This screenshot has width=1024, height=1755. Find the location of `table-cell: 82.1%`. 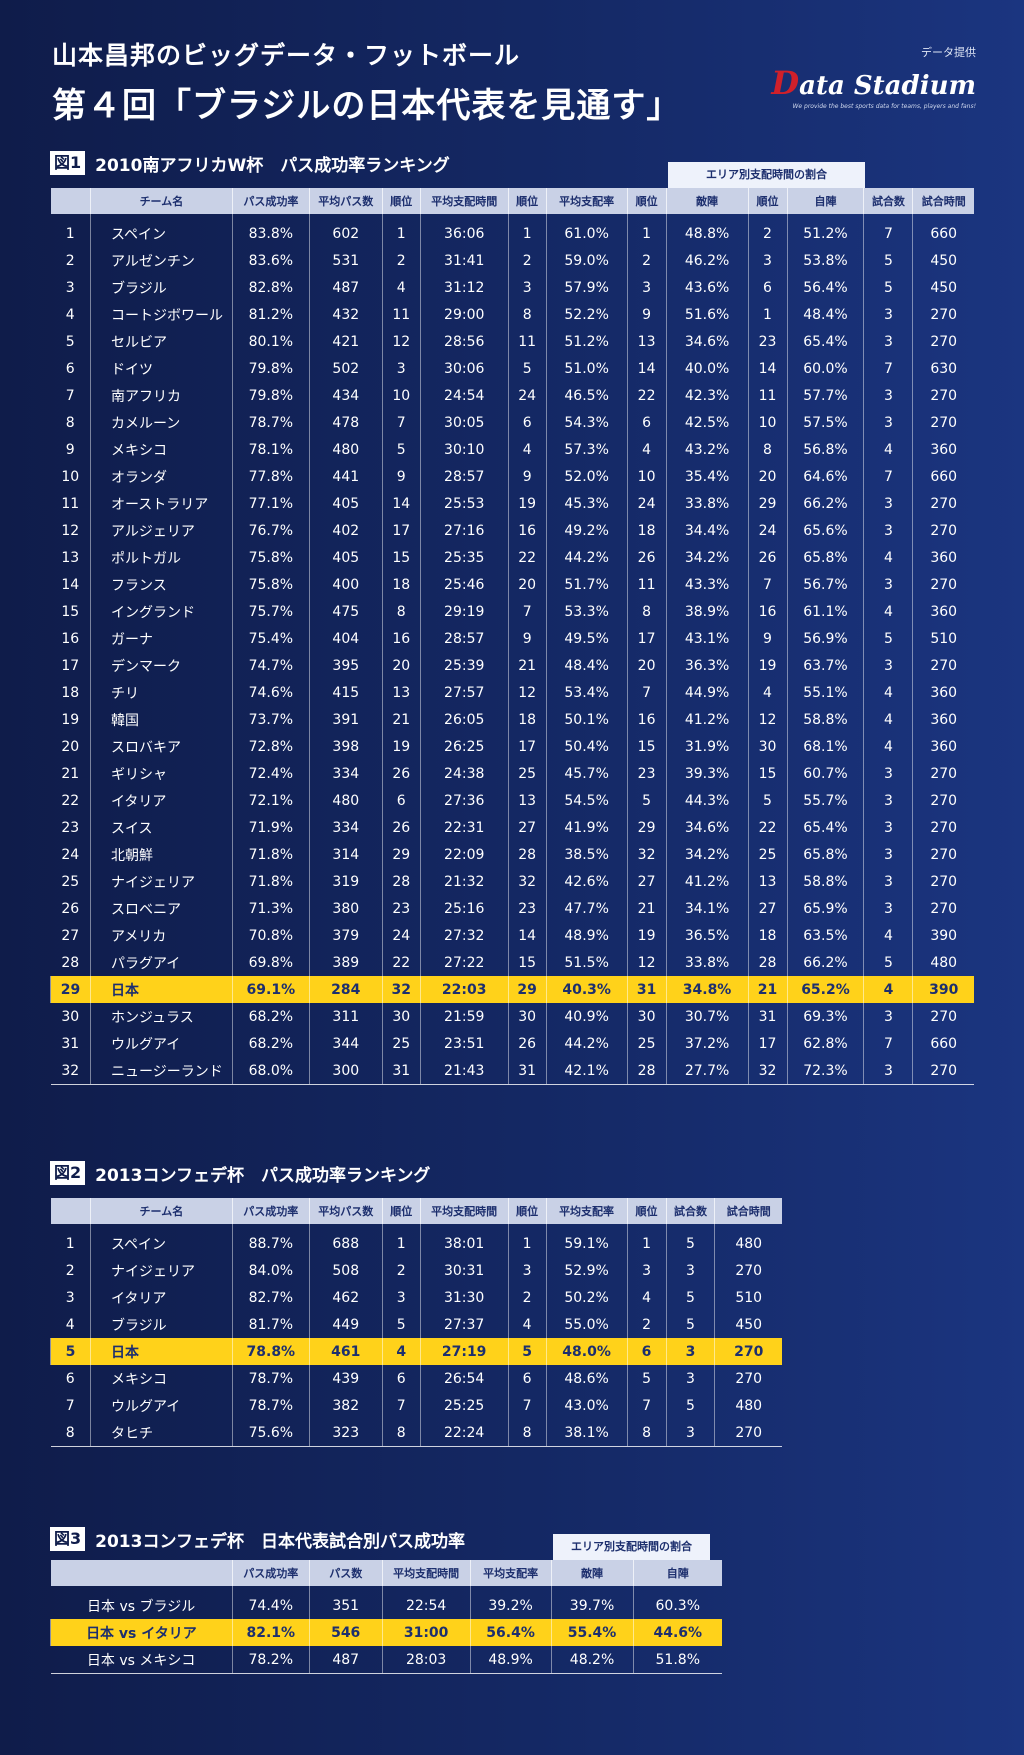

table-cell: 82.1% is located at coordinates (270, 1632).